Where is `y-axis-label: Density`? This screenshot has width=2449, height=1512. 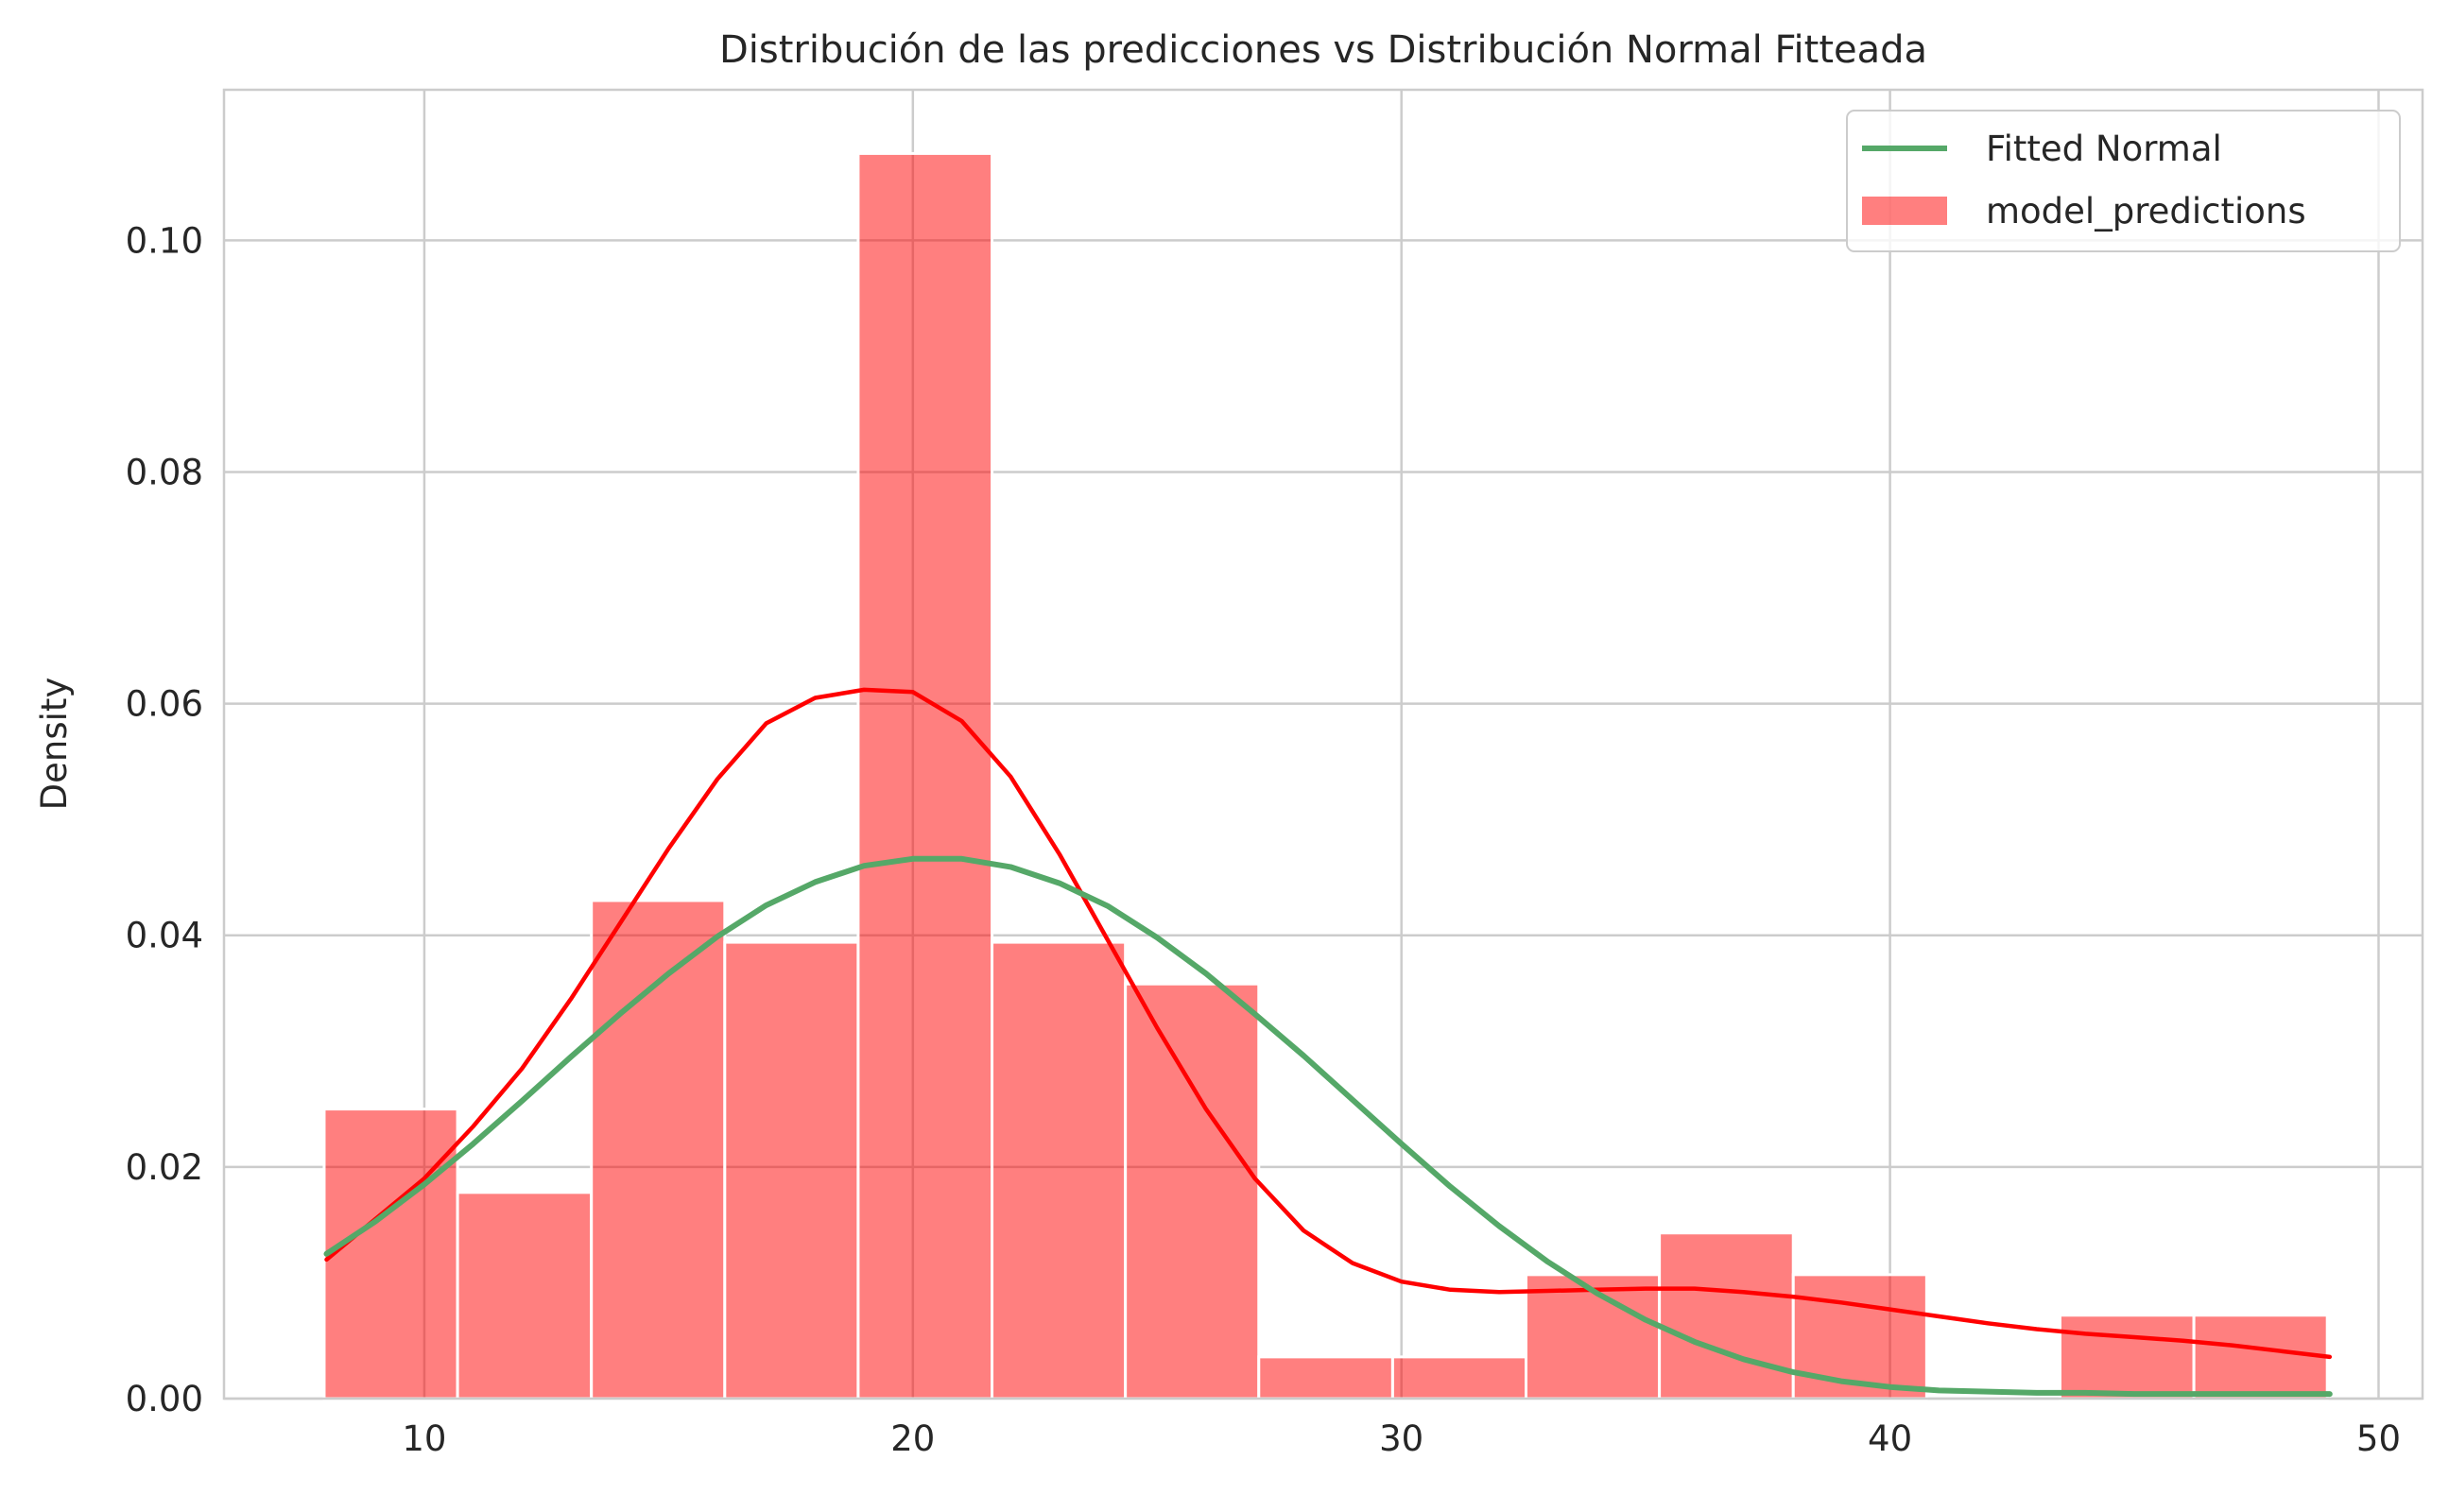 y-axis-label: Density is located at coordinates (54, 744).